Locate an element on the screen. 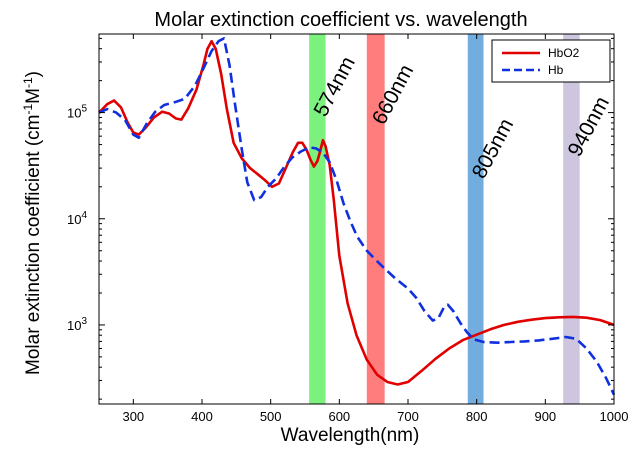 Image resolution: width=634 pixels, height=451 pixels. x-tick-label-1000: 1000 is located at coordinates (614, 416).